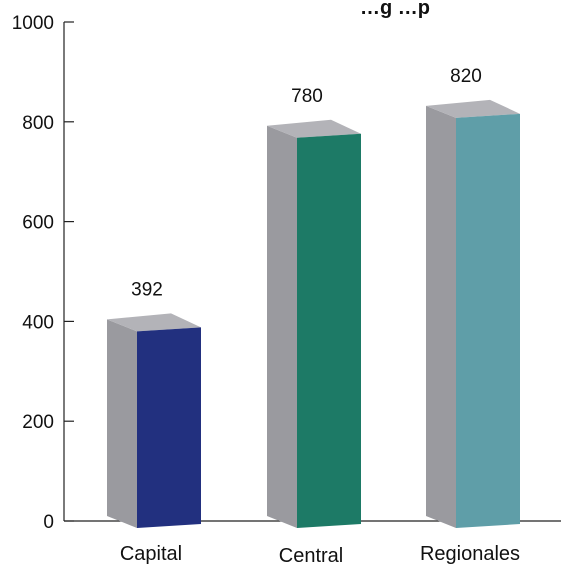 The height and width of the screenshot is (568, 561). I want to click on x-category-label: Capital, so click(151, 554).